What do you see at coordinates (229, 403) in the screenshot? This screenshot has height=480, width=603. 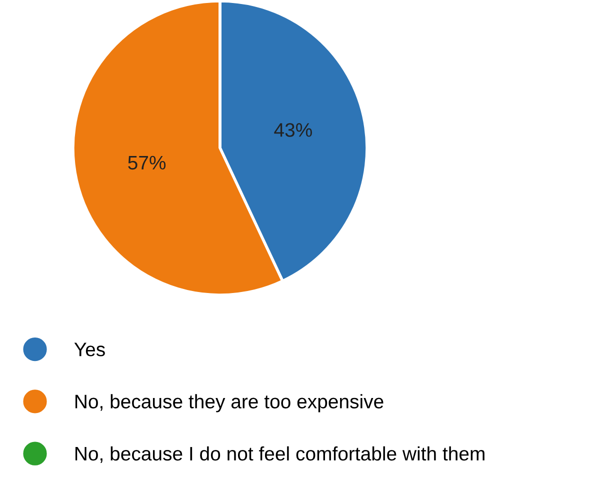 I see `legend-label: No, because they are too expensive` at bounding box center [229, 403].